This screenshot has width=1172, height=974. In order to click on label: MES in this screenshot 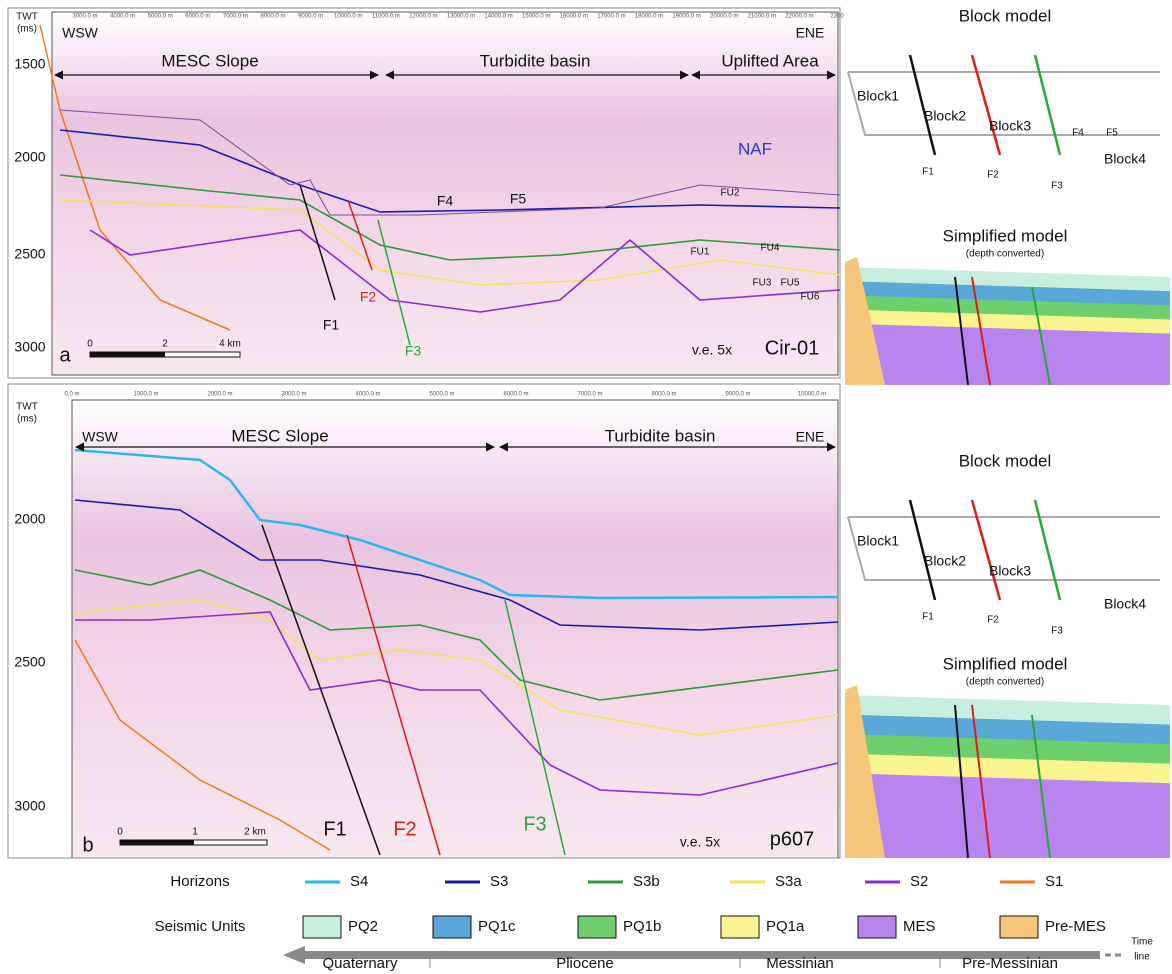, I will do `click(919, 926)`.